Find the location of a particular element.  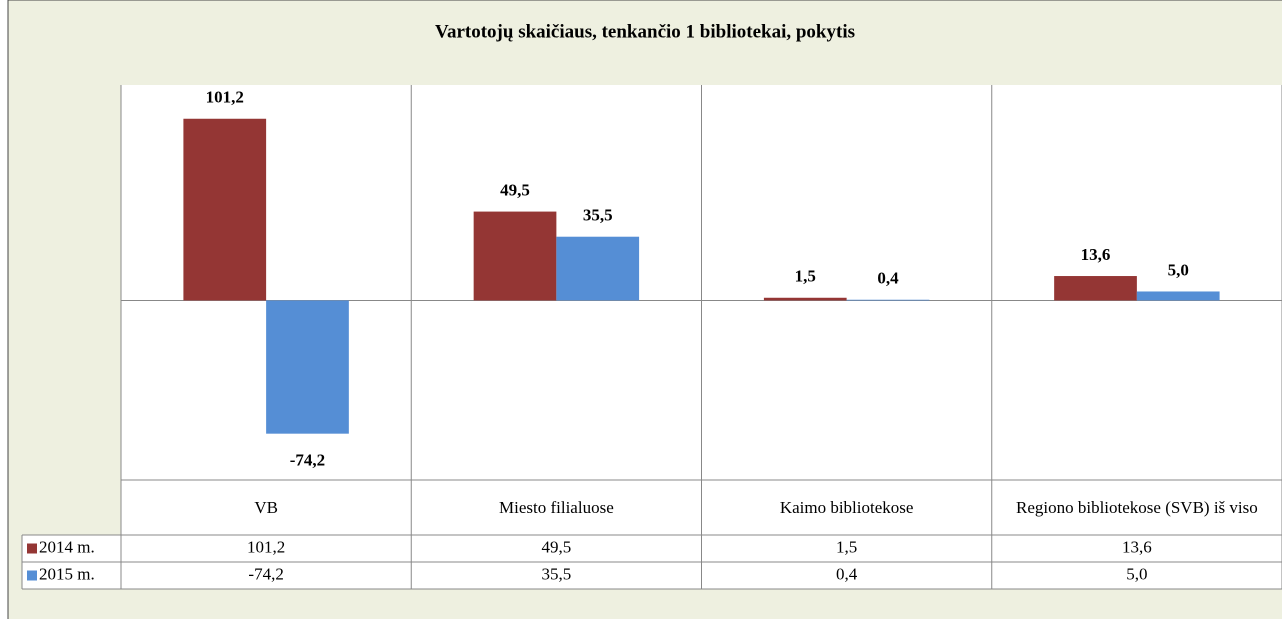

data-label: 0,4 is located at coordinates (888, 278).